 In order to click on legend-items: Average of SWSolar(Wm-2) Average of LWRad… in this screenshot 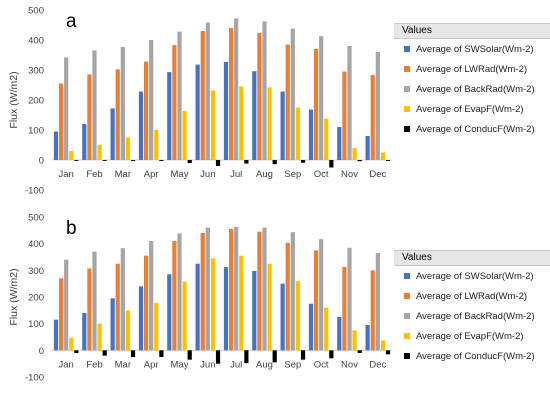, I will do `click(472, 89)`.